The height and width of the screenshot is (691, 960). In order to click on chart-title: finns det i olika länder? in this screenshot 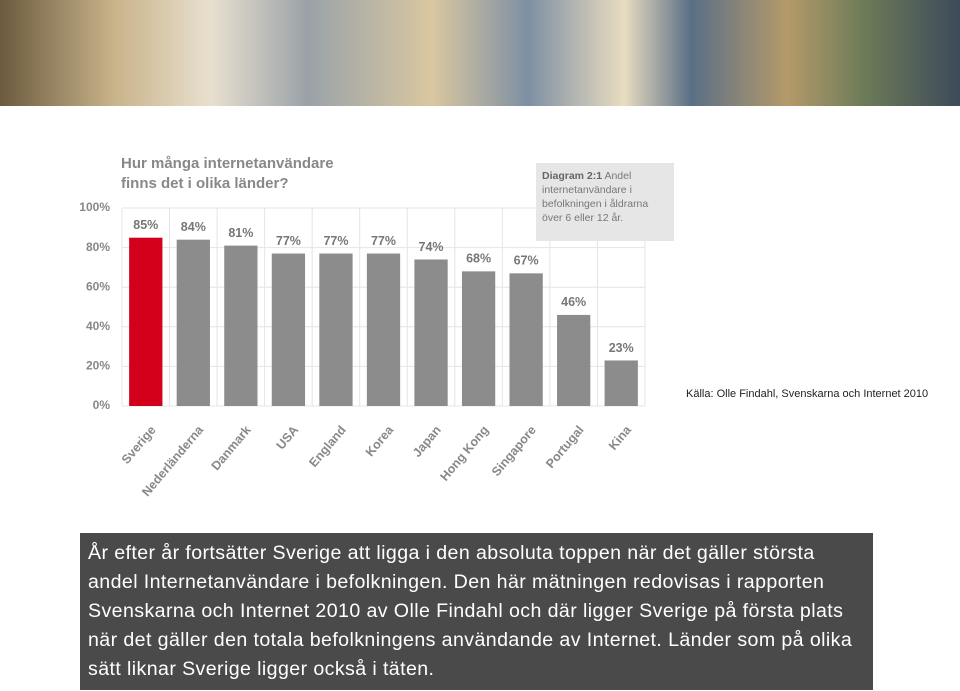, I will do `click(205, 183)`.